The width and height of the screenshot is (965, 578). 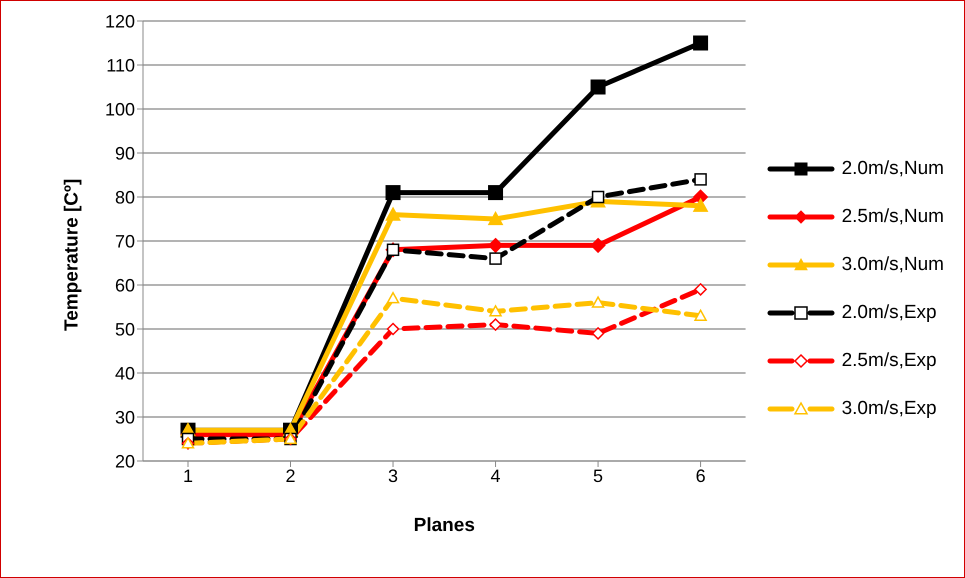 I want to click on y-axis-title: Temperature [Cº], so click(x=72, y=254).